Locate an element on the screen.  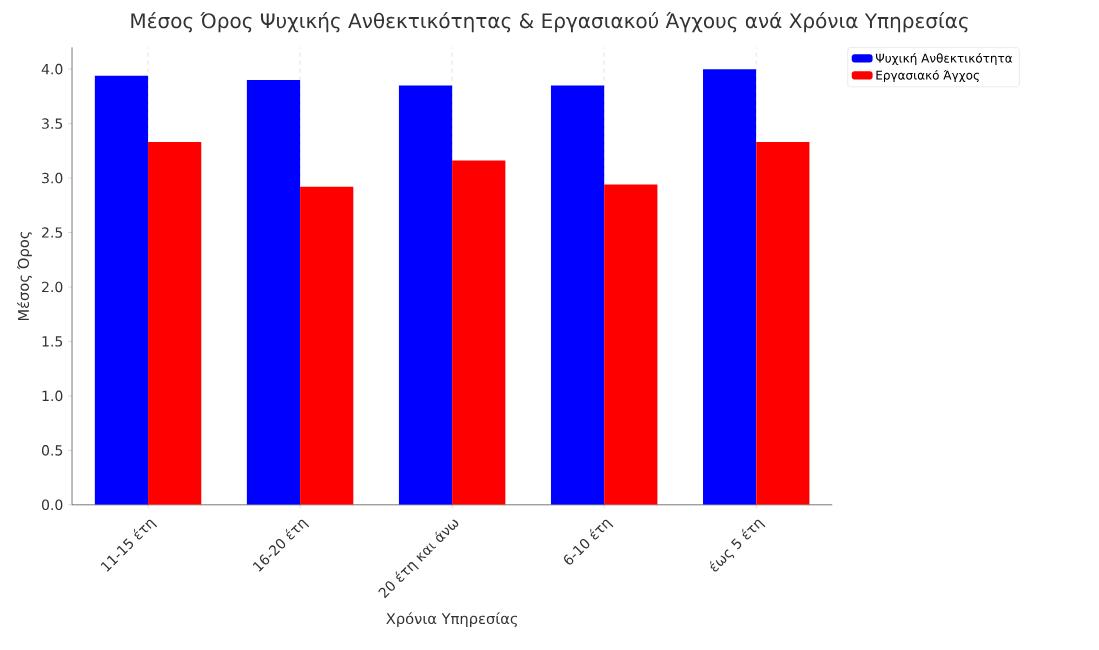
y-tick-label: 3.5 is located at coordinates (52, 123).